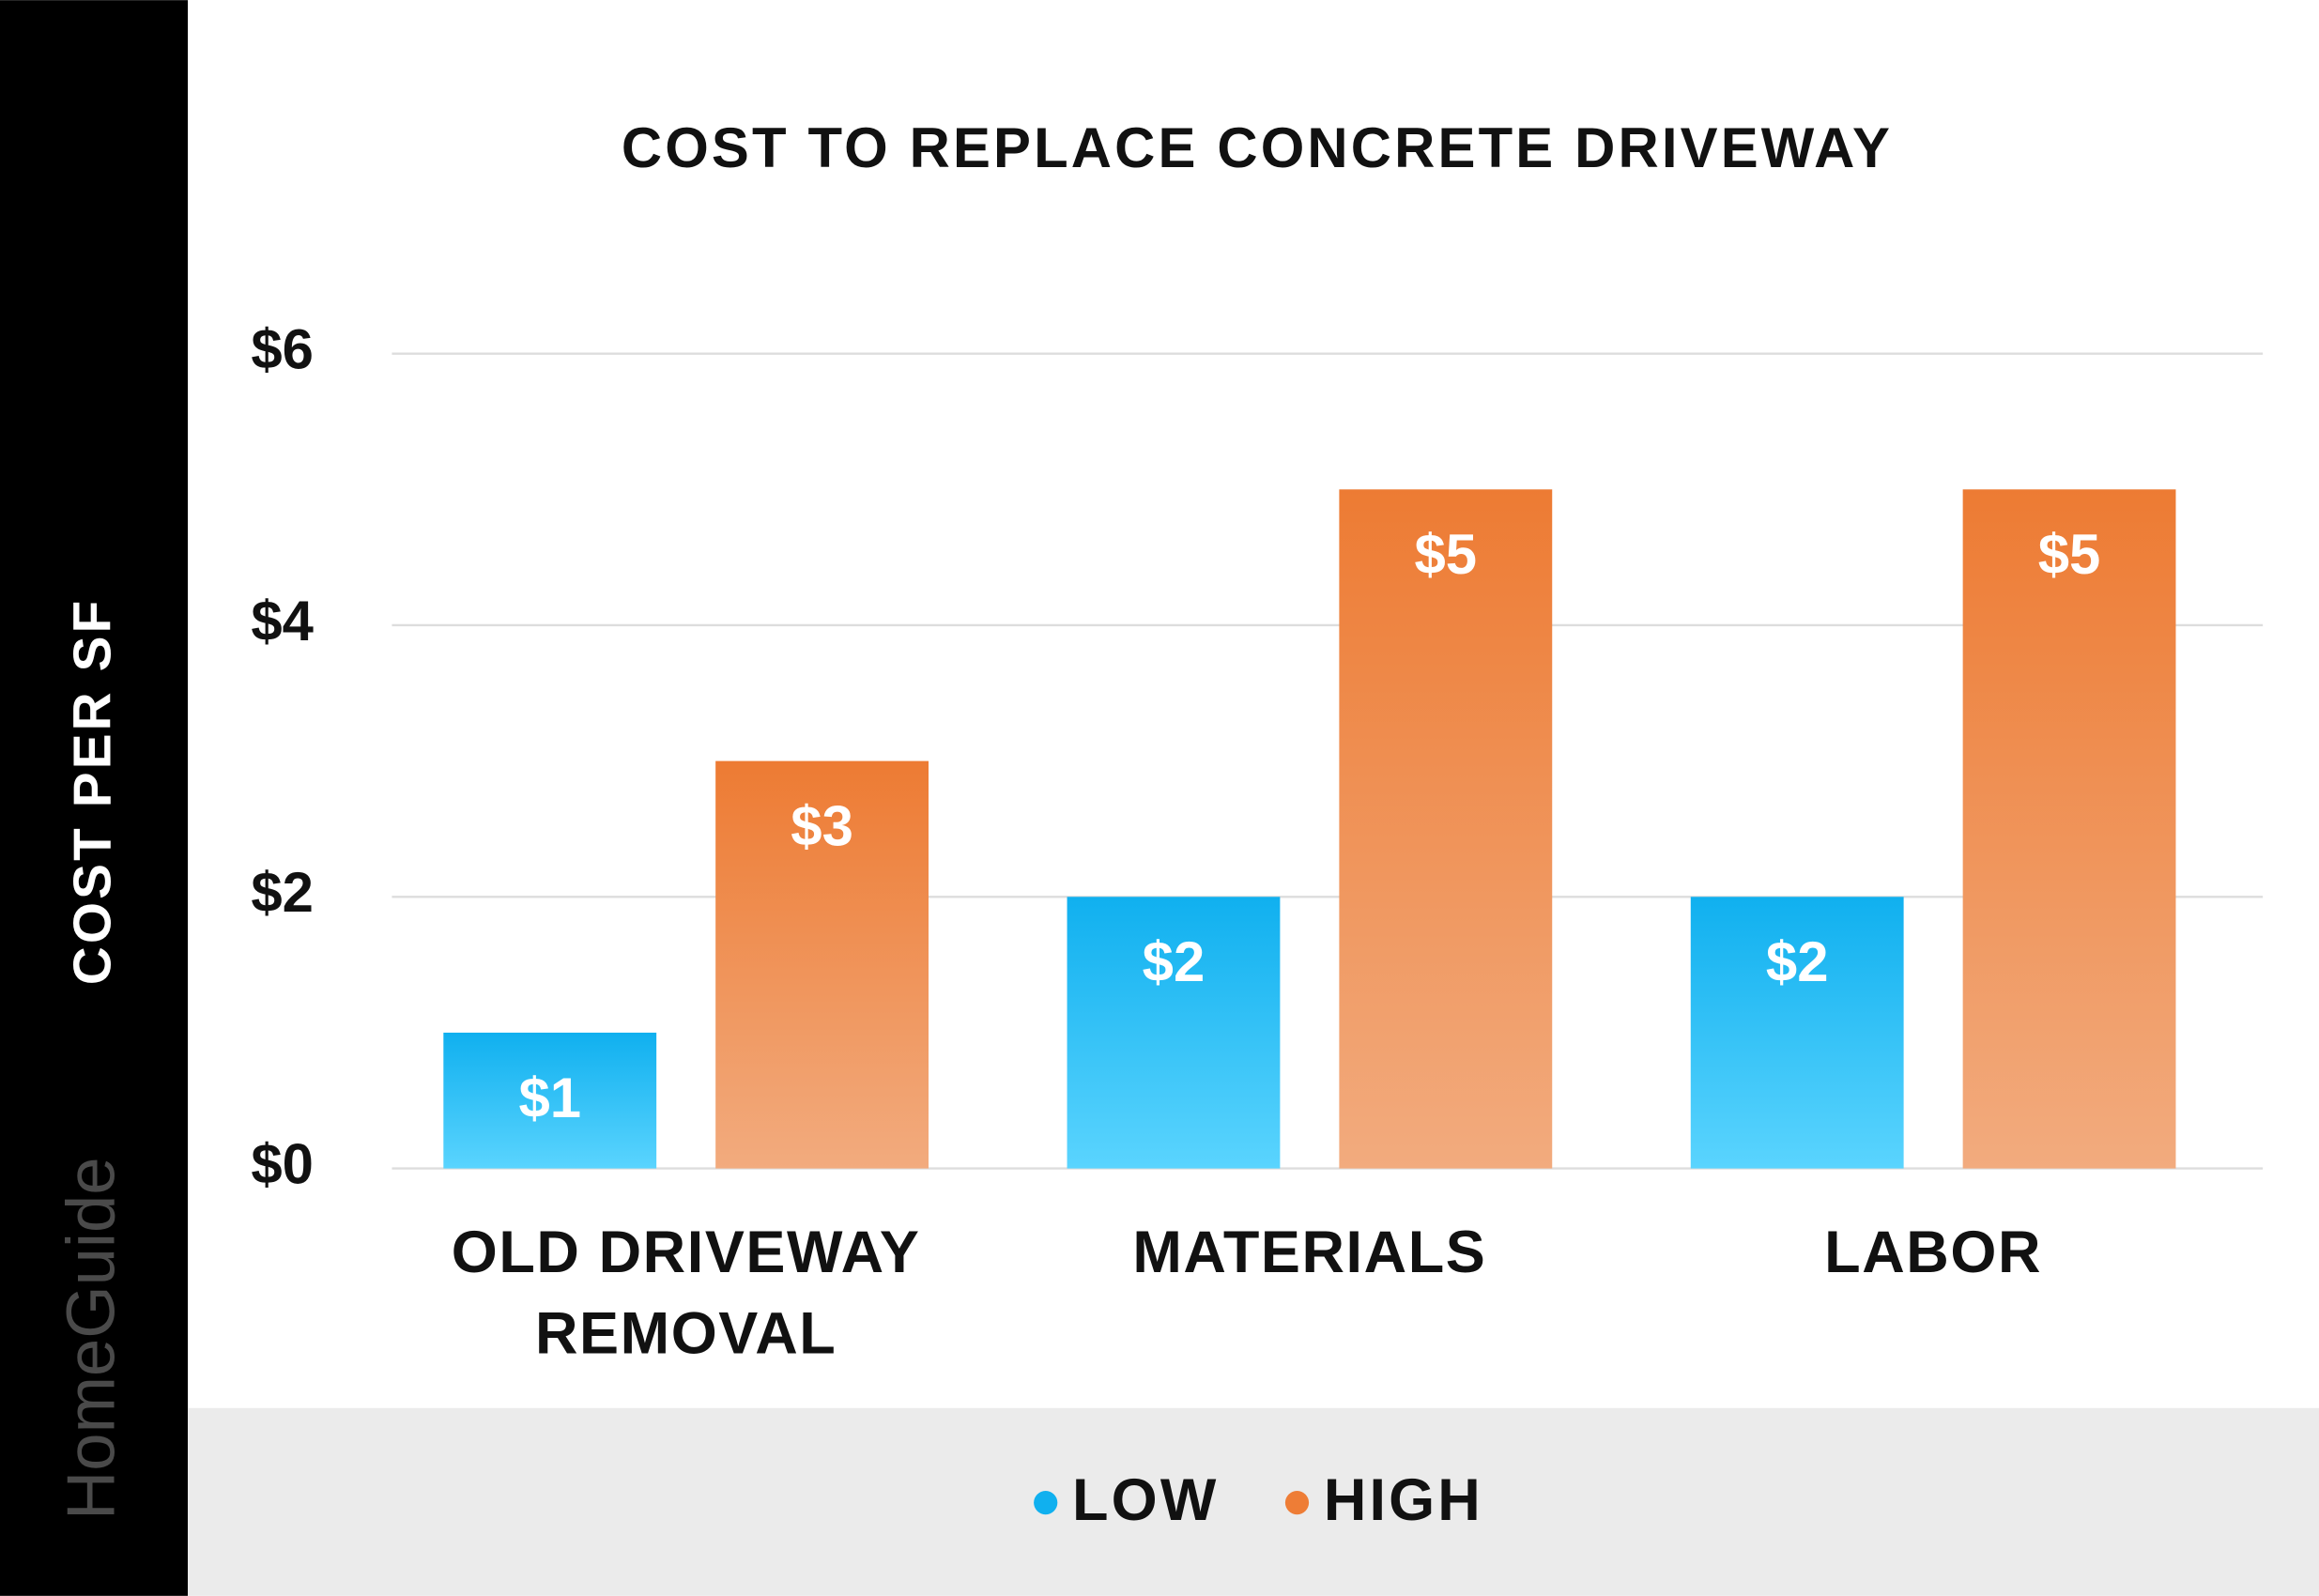 This screenshot has height=1596, width=2319. Describe the element at coordinates (92, 1339) in the screenshot. I see `watermark: HomeGuide` at that location.